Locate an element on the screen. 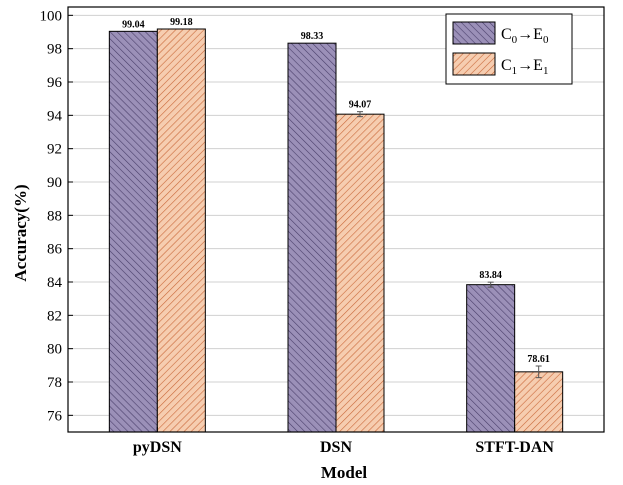 This screenshot has width=623, height=485. y-tick-label: 84 is located at coordinates (55, 283).